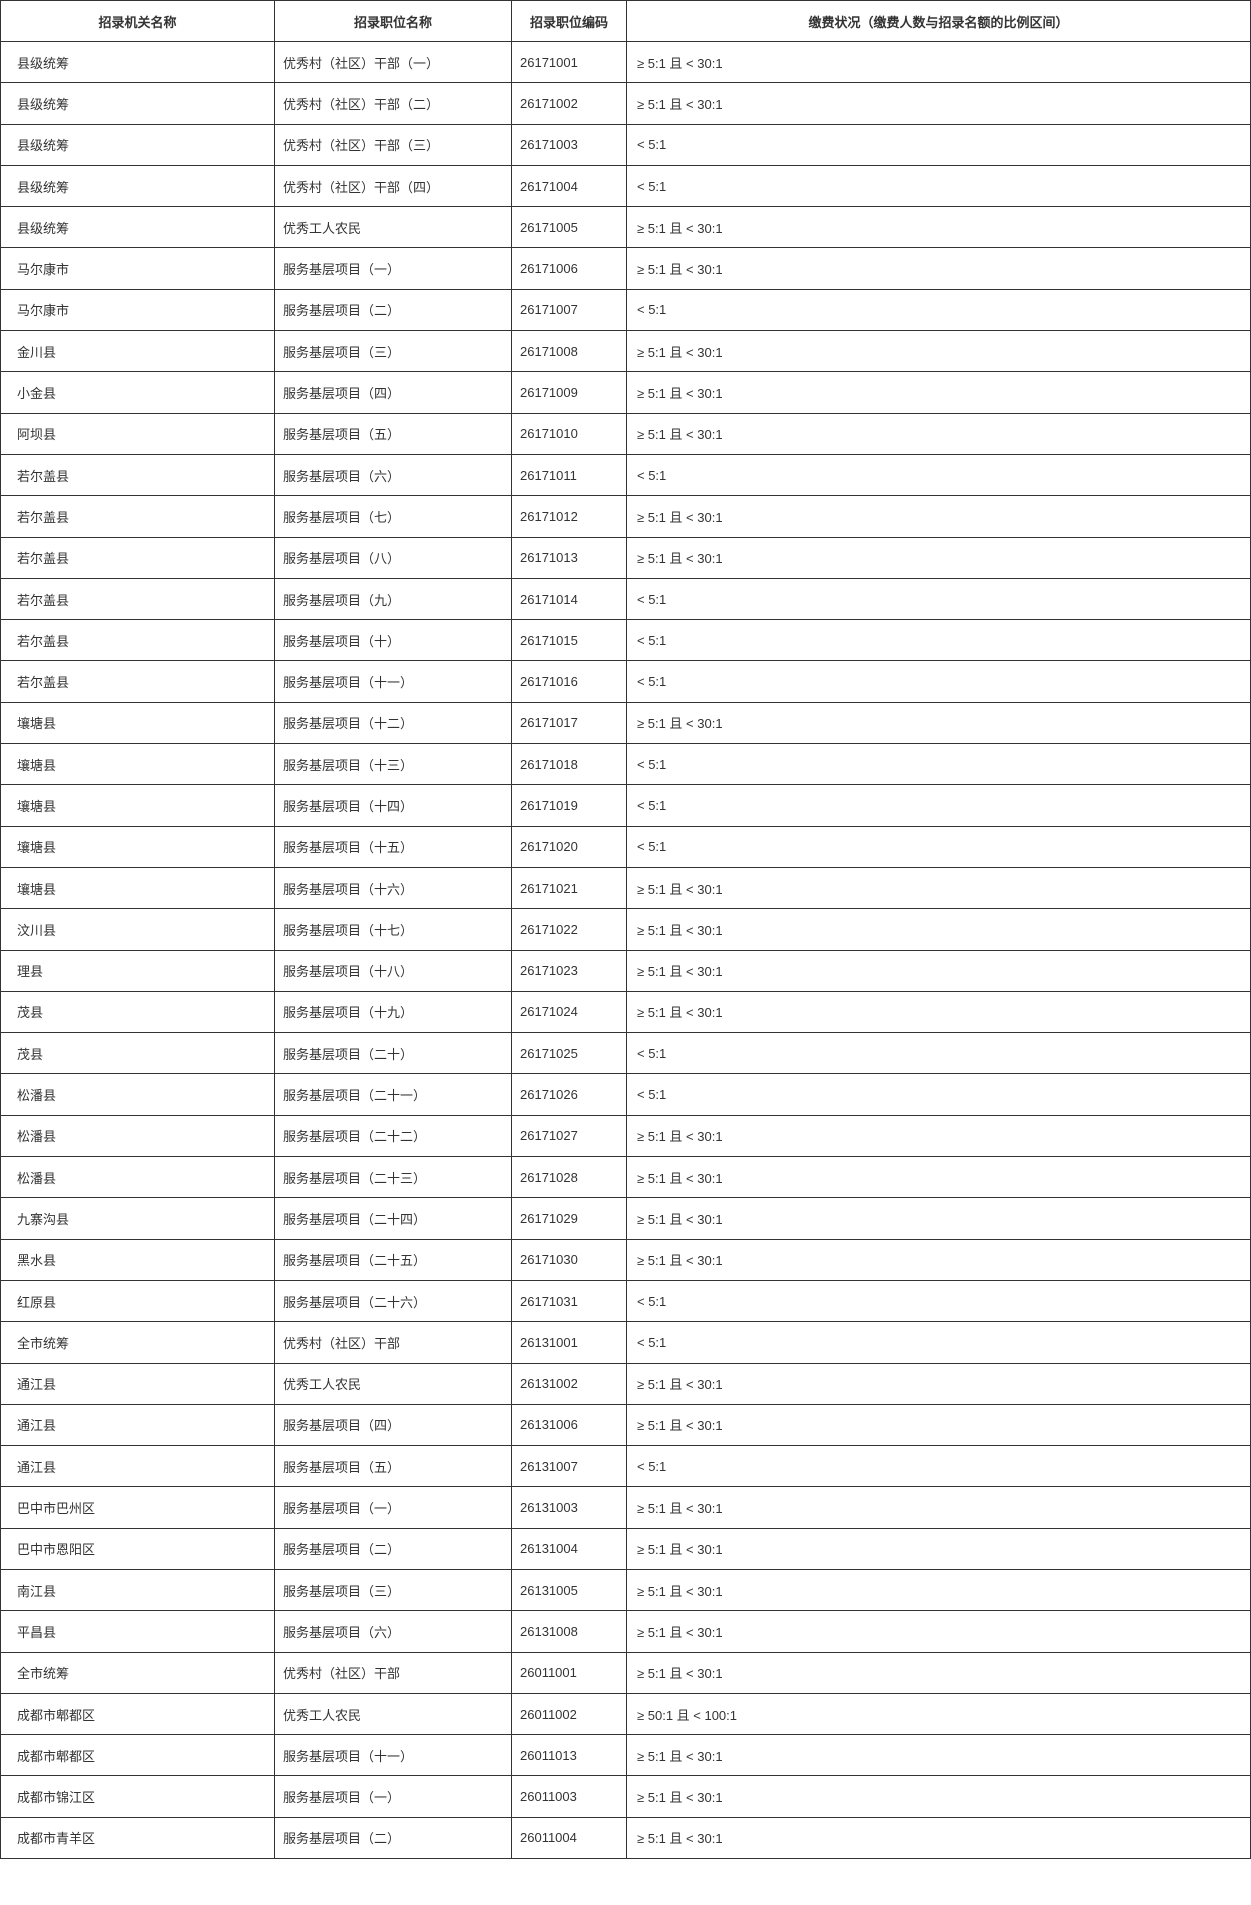 Image resolution: width=1251 pixels, height=1905 pixels. I want to click on table-row: 南江县 服务基层项目（三） 26131005 ≥ 5:1 且 < 30:1, so click(625, 1590).